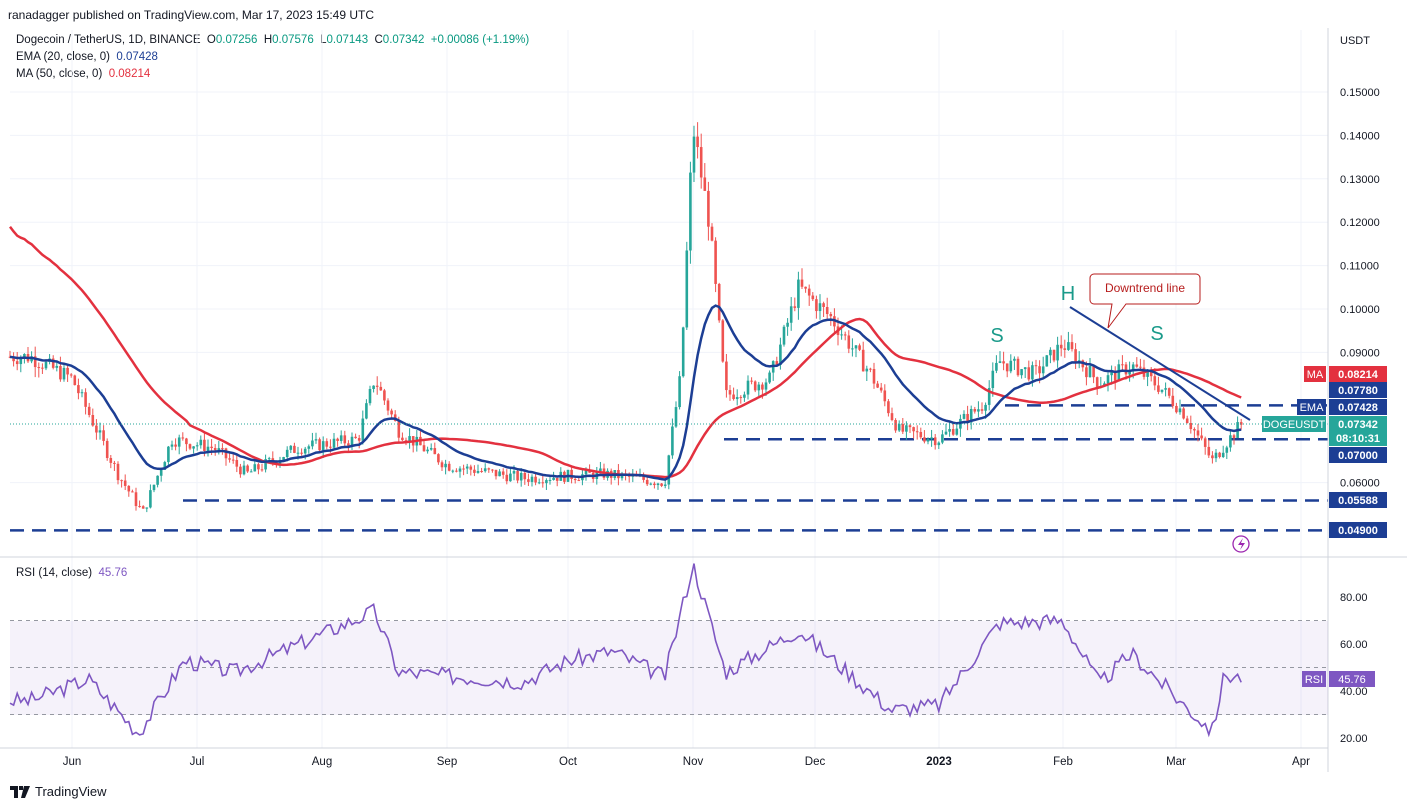 The height and width of the screenshot is (810, 1407). Describe the element at coordinates (480, 40) in the screenshot. I see `change-value: +0.00086 (+1.19%)` at that location.